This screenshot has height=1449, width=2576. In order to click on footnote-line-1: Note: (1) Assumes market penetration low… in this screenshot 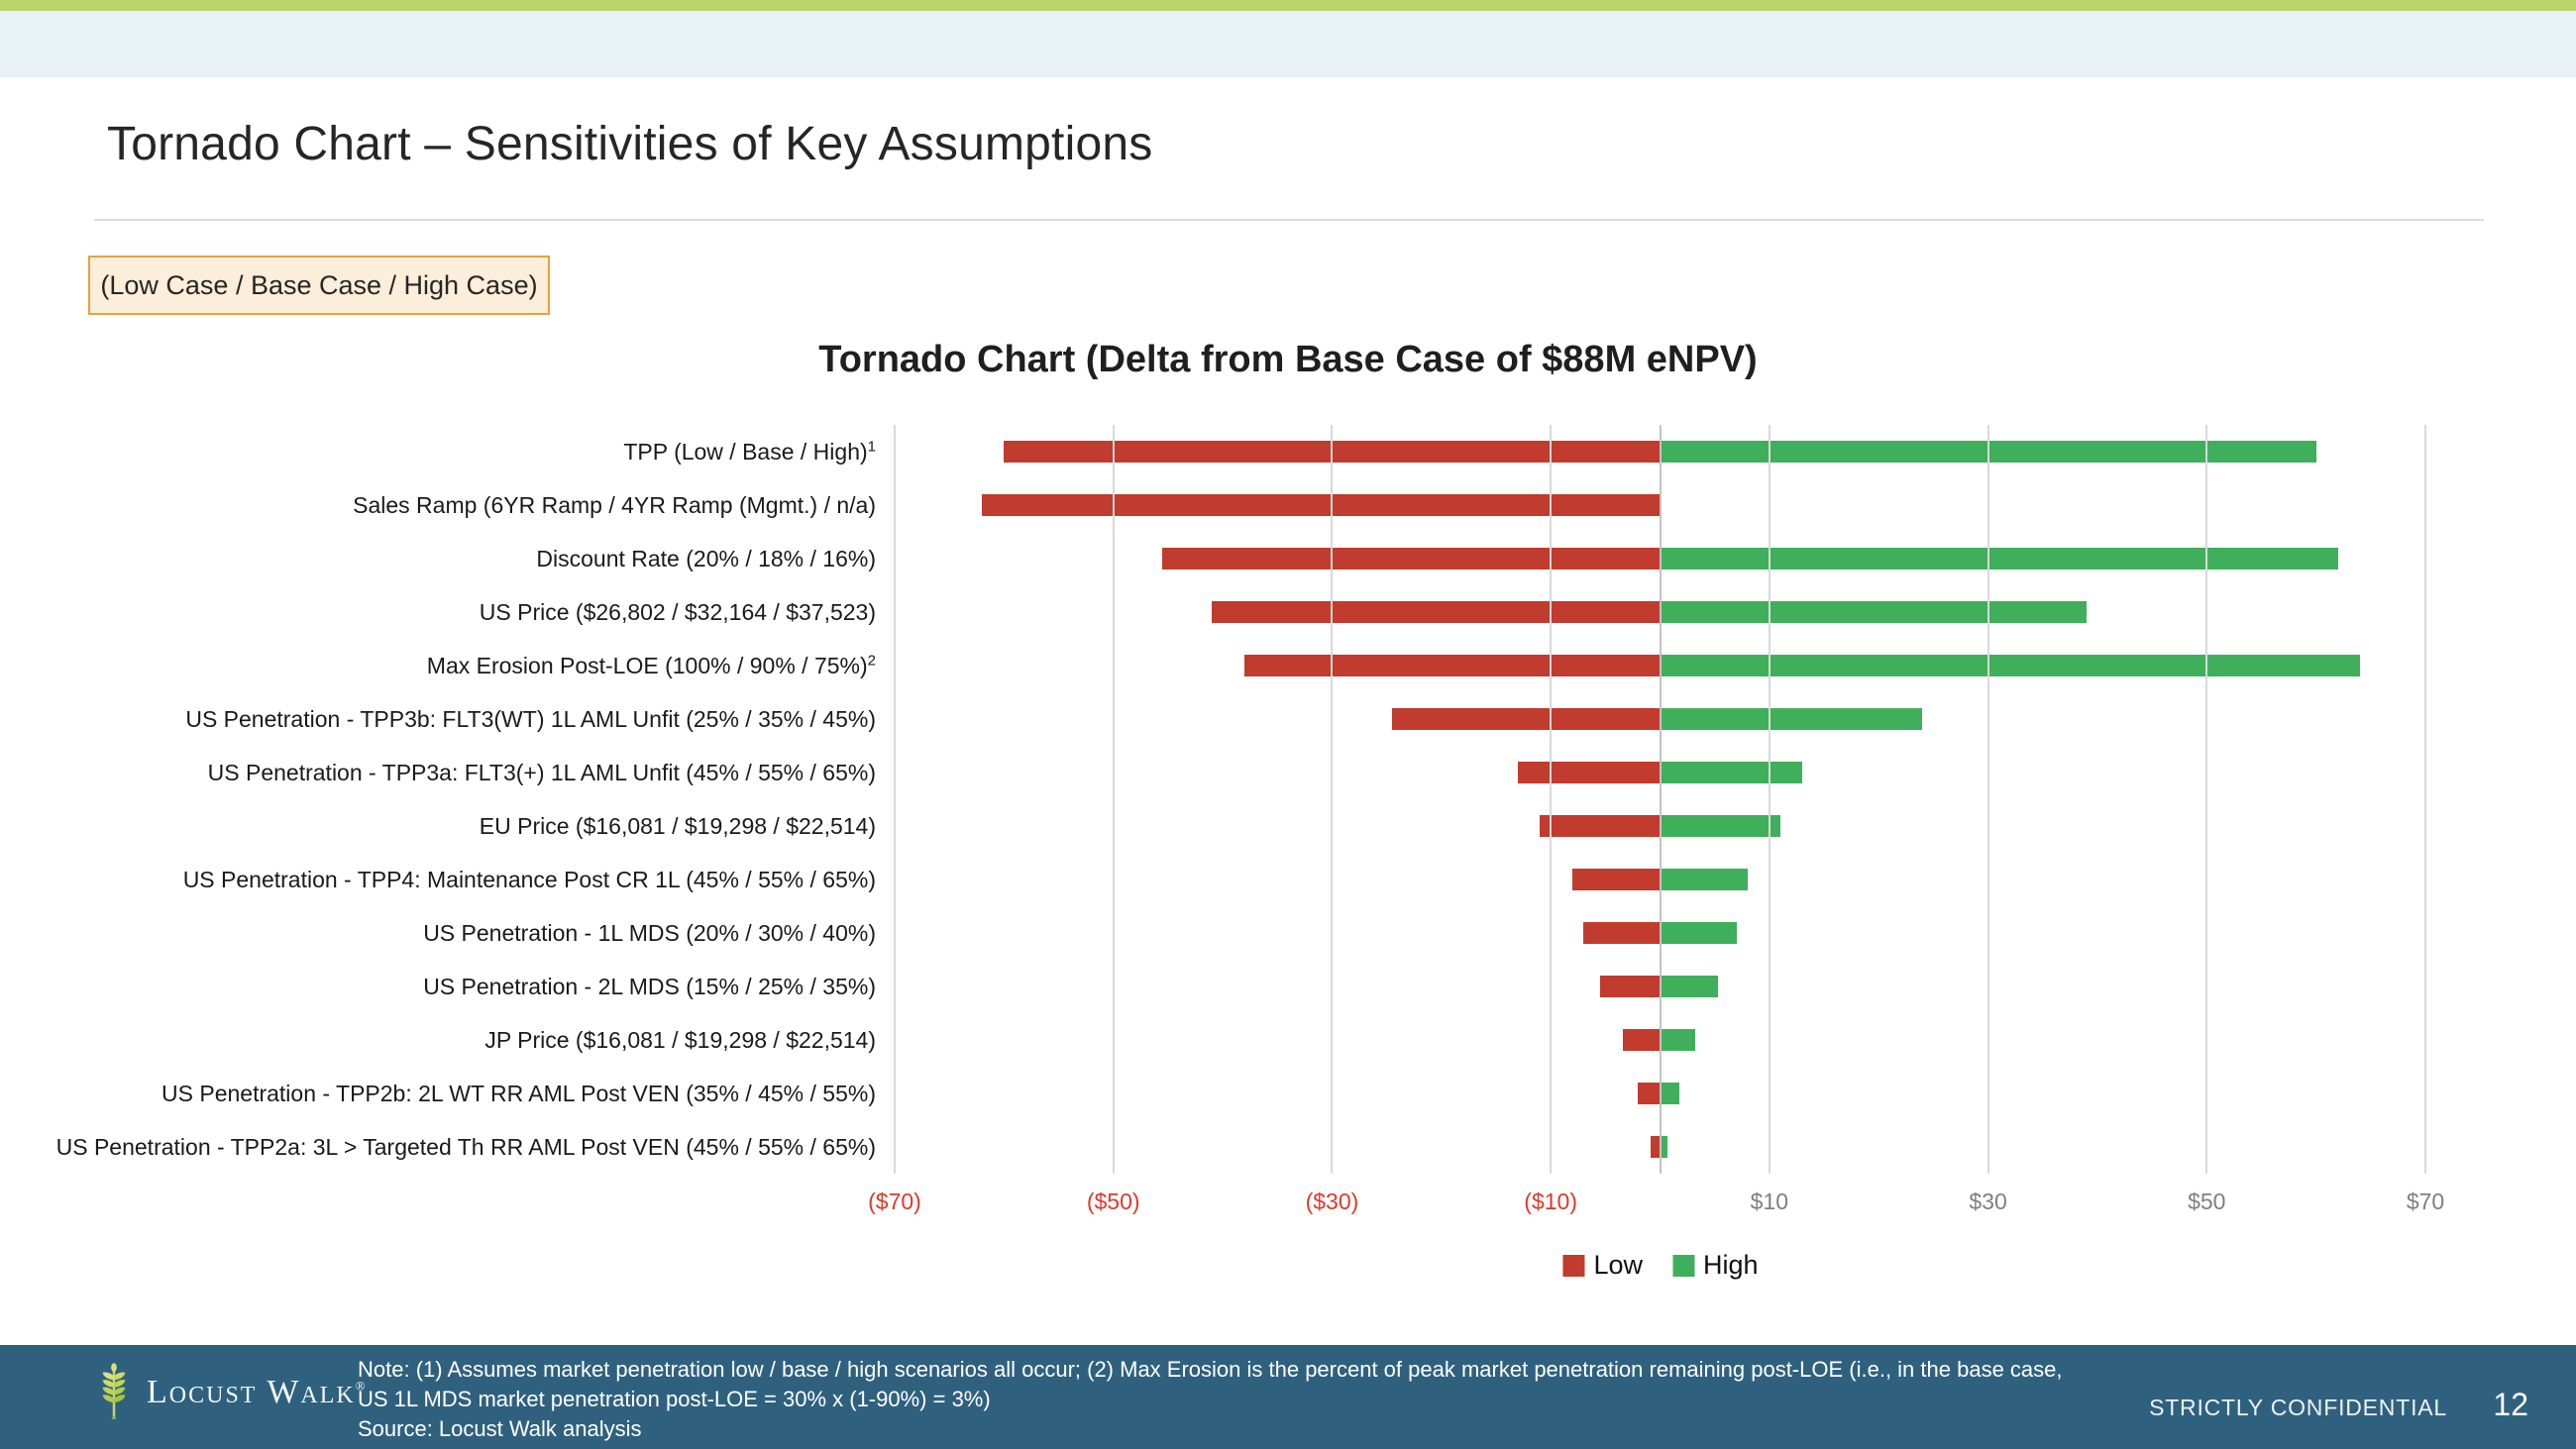, I will do `click(1211, 1369)`.